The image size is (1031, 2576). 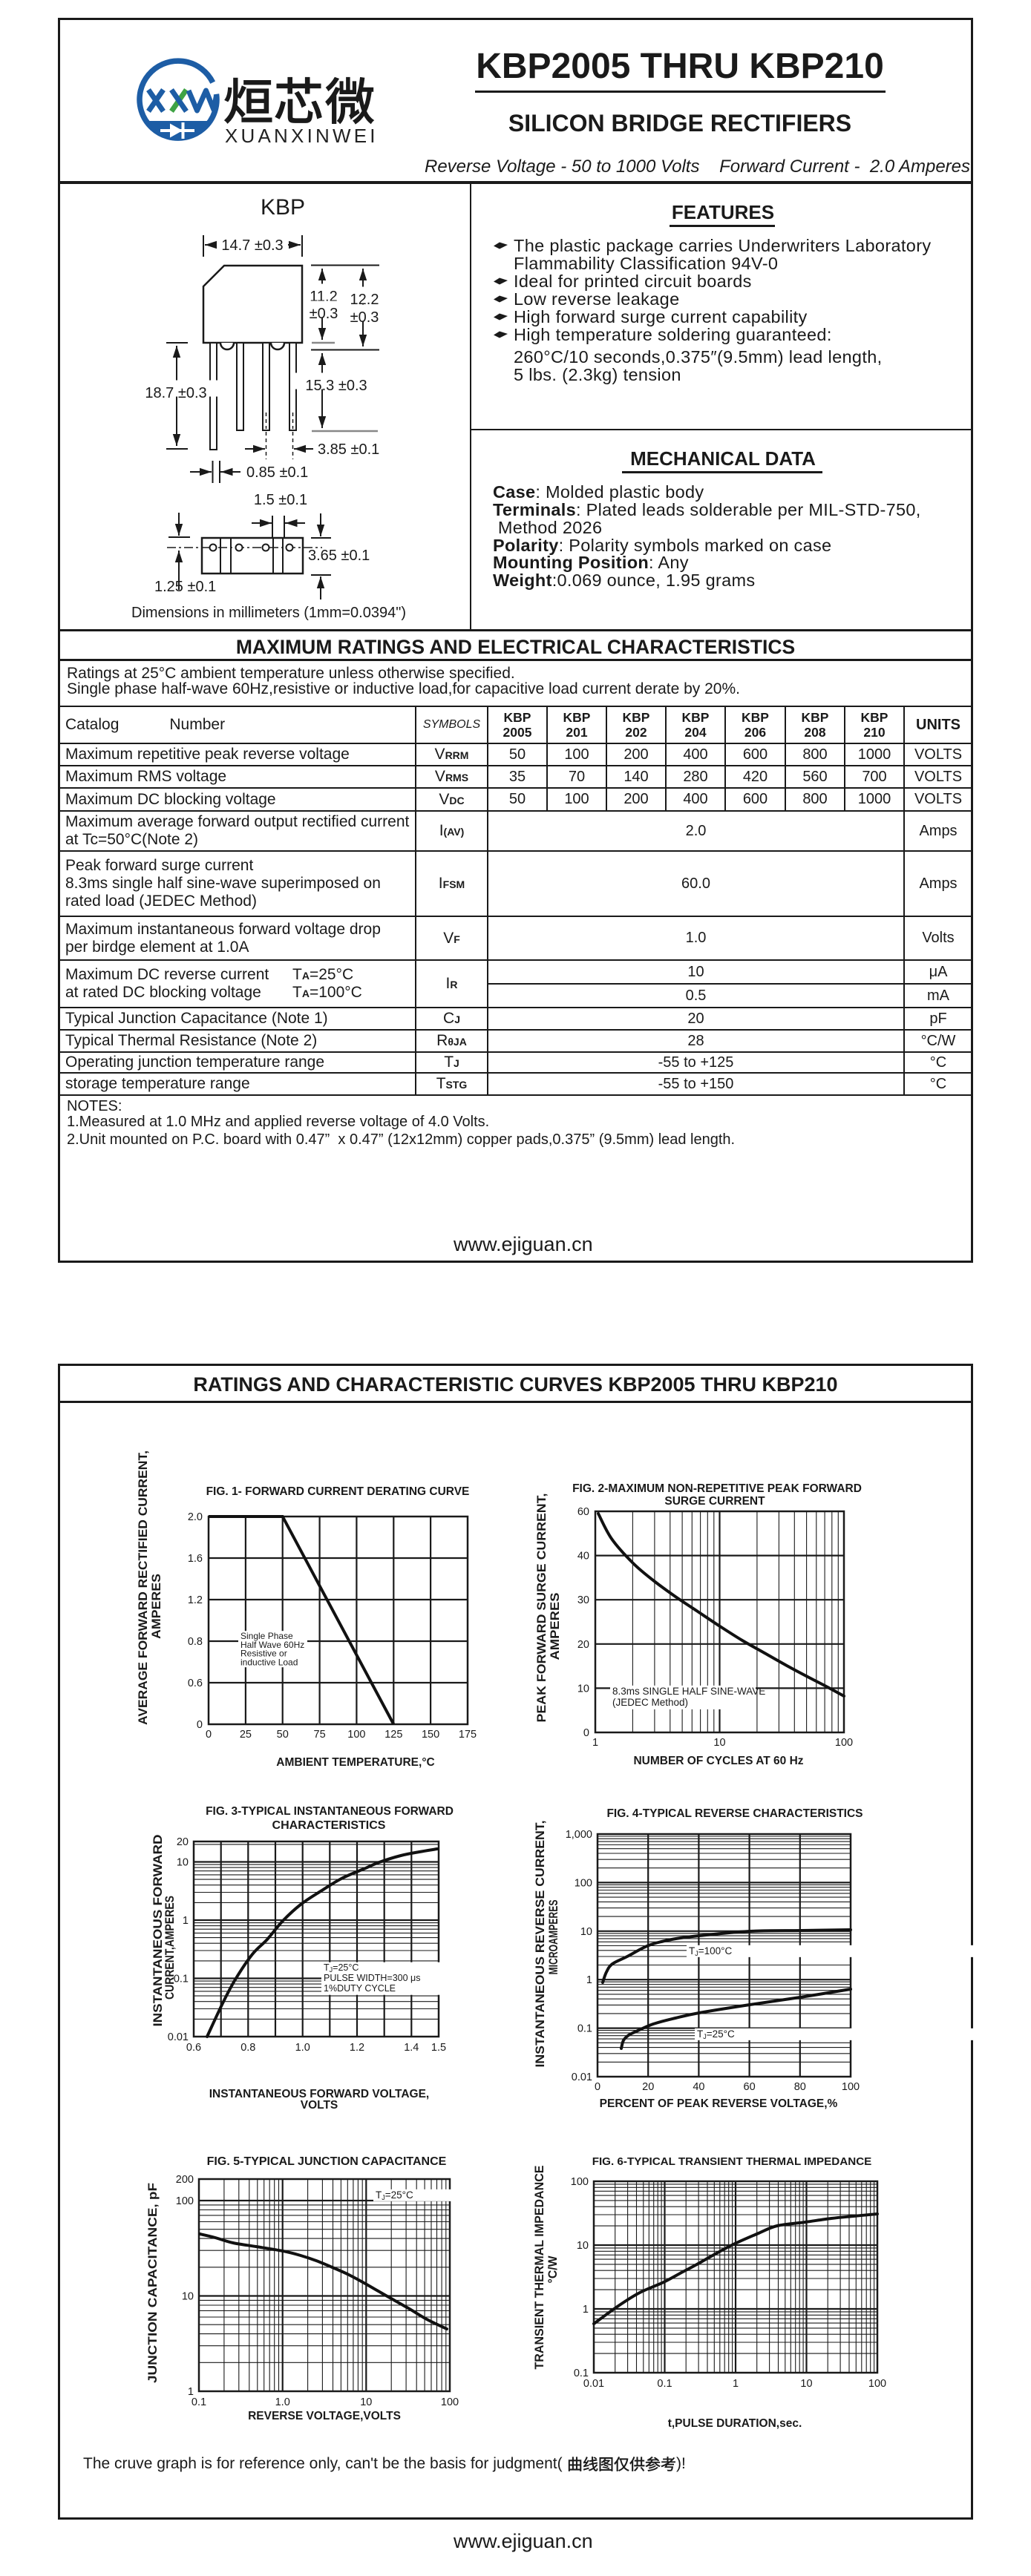 I want to click on svg-text:FIG. 5-TYPICAL JUNCTION CAPACI: FIG. 5-TYPICAL JUNCTION CAPACITANCE, so click(x=327, y=2161).